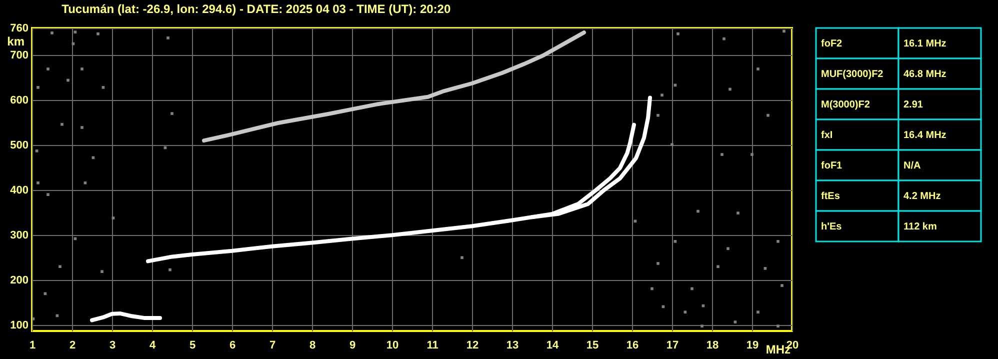 This screenshot has height=359, width=998. Describe the element at coordinates (925, 44) in the screenshot. I see `text: 16.1 MHz` at that location.